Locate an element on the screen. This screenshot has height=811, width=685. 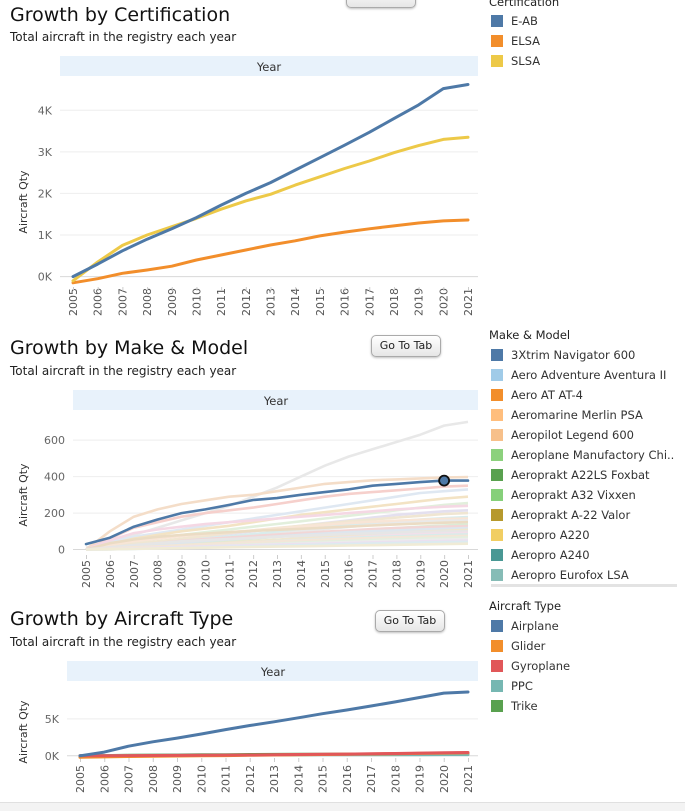
legend-item: Gyroplane is located at coordinates (530, 666).